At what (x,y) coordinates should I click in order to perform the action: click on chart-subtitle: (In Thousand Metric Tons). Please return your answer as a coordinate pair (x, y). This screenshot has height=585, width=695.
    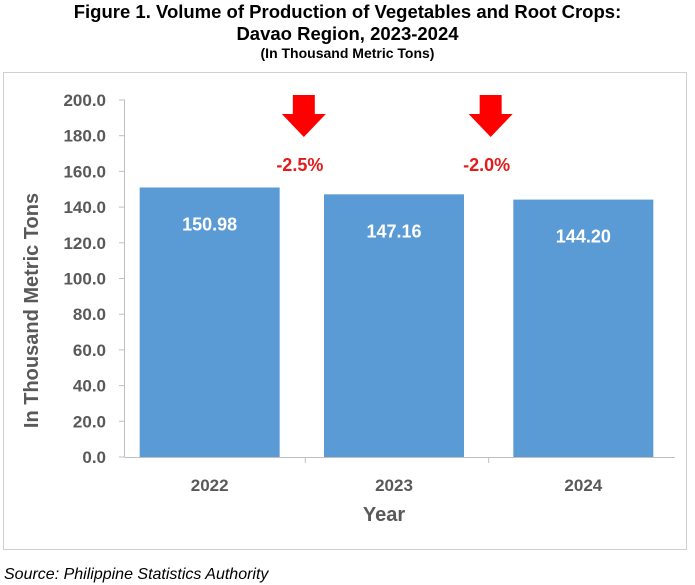
    Looking at the image, I should click on (347, 53).